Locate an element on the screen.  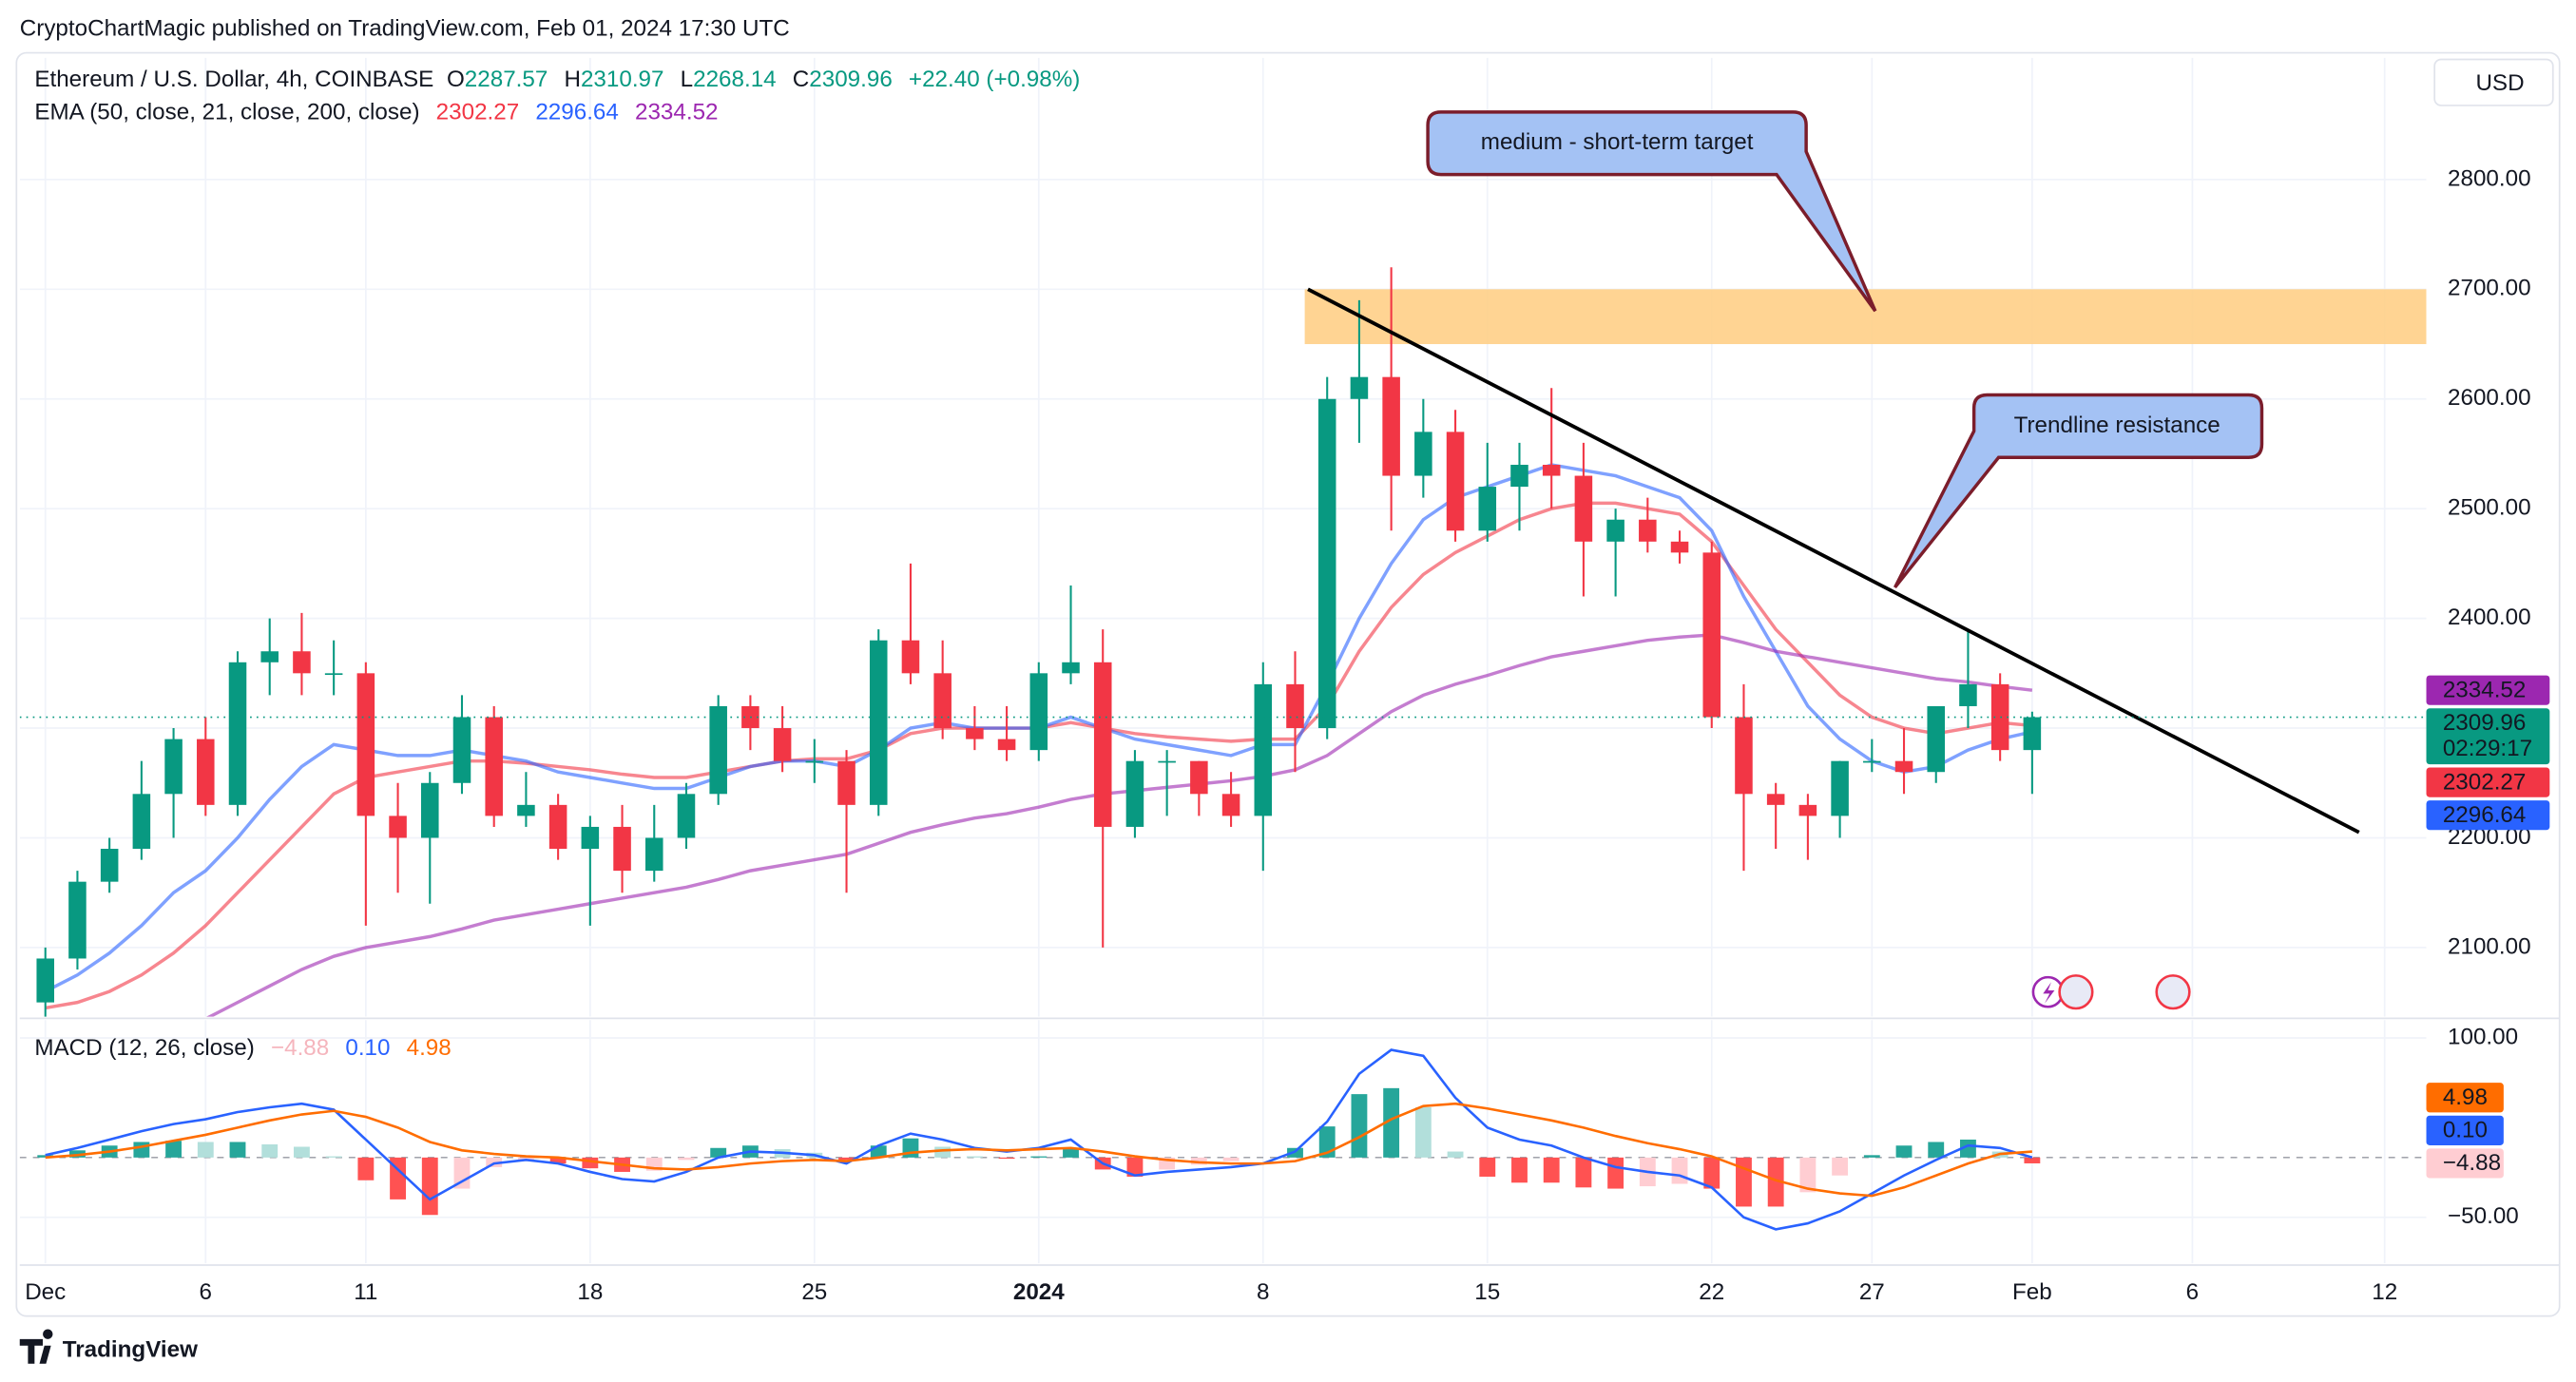
brand-logo is located at coordinates (36, 1346).